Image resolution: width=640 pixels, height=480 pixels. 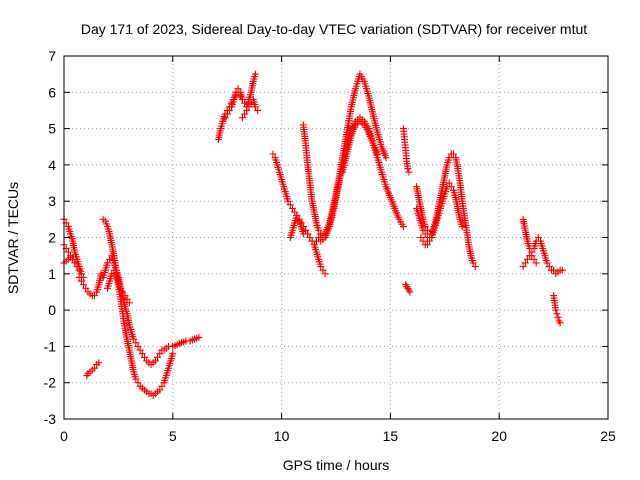 I want to click on x-axis-label: GPS time / hours, so click(x=336, y=465).